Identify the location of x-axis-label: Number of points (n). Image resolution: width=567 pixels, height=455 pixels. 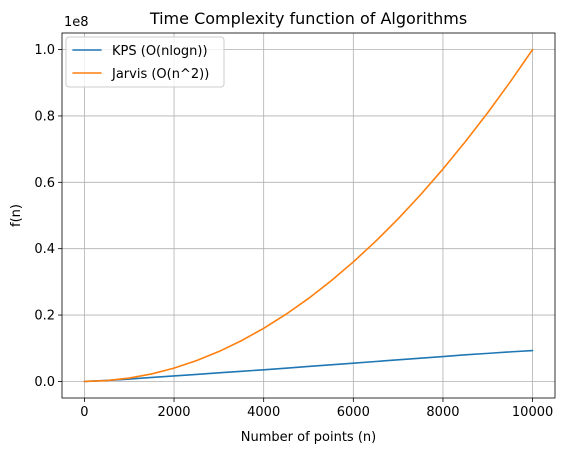
(308, 437).